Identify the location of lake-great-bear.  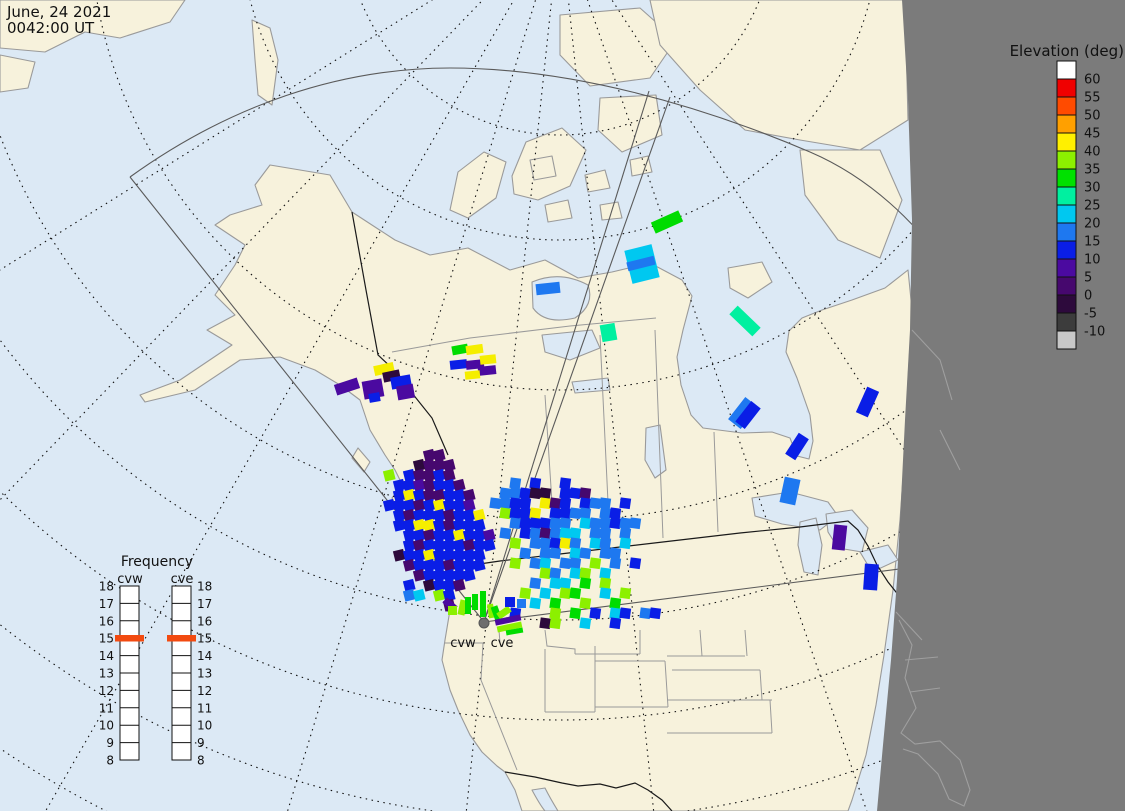
(561, 298).